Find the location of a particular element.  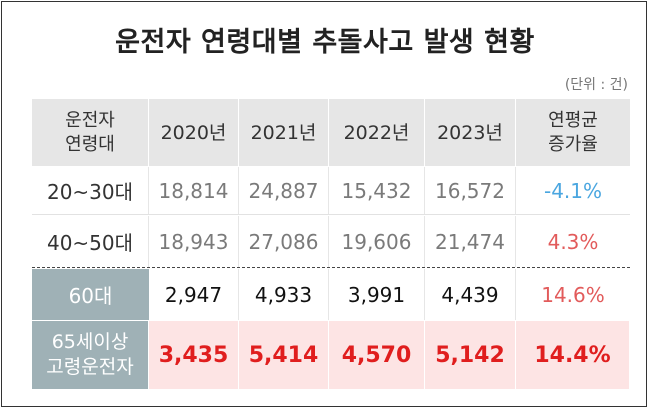

header-year-2022: 2022년 is located at coordinates (377, 132).